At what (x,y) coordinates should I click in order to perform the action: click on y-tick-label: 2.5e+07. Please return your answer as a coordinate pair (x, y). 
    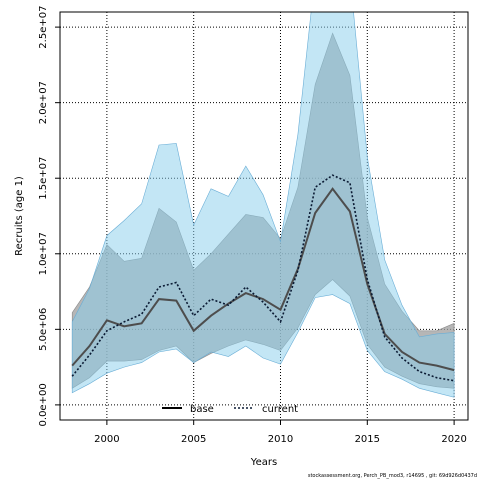
    Looking at the image, I should click on (43, 27).